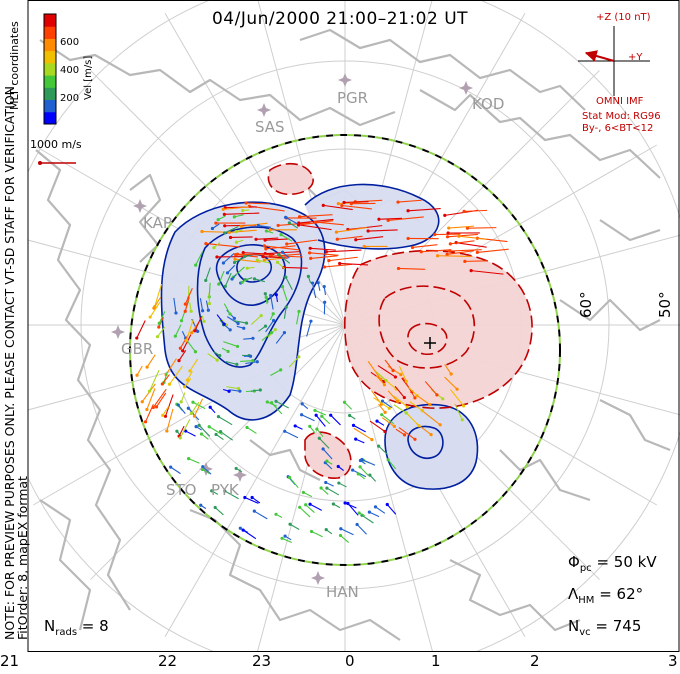 The height and width of the screenshot is (674, 680). What do you see at coordinates (342, 592) in the screenshot?
I see `site-label-han: HAN` at bounding box center [342, 592].